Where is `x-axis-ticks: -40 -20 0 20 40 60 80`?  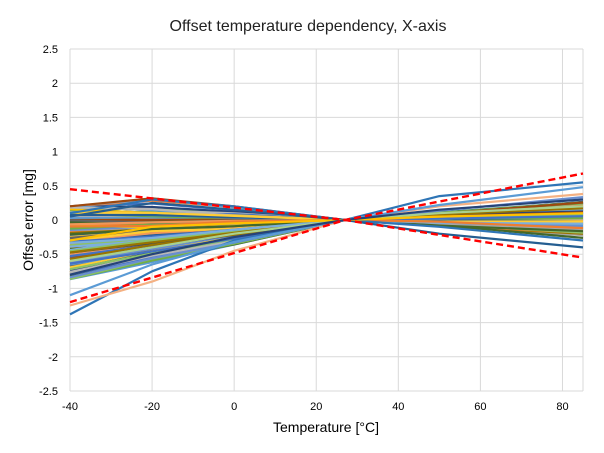 x-axis-ticks: -40 -20 0 20 40 60 80 is located at coordinates (315, 407).